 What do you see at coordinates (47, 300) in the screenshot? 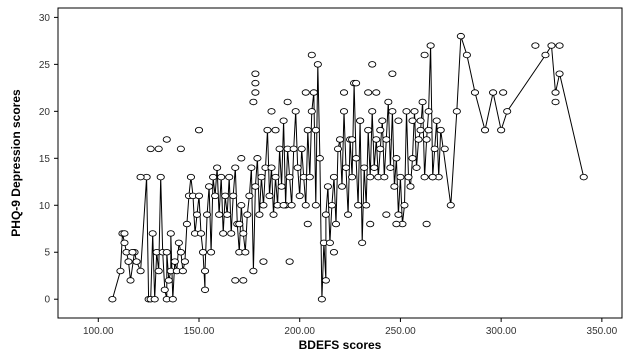
I see `y-tick-label: 0` at bounding box center [47, 300].